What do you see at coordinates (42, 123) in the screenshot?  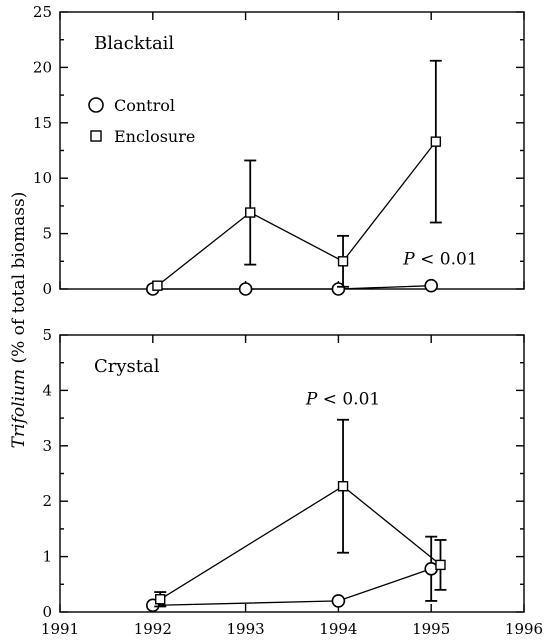 I see `y-tick-label: 15` at bounding box center [42, 123].